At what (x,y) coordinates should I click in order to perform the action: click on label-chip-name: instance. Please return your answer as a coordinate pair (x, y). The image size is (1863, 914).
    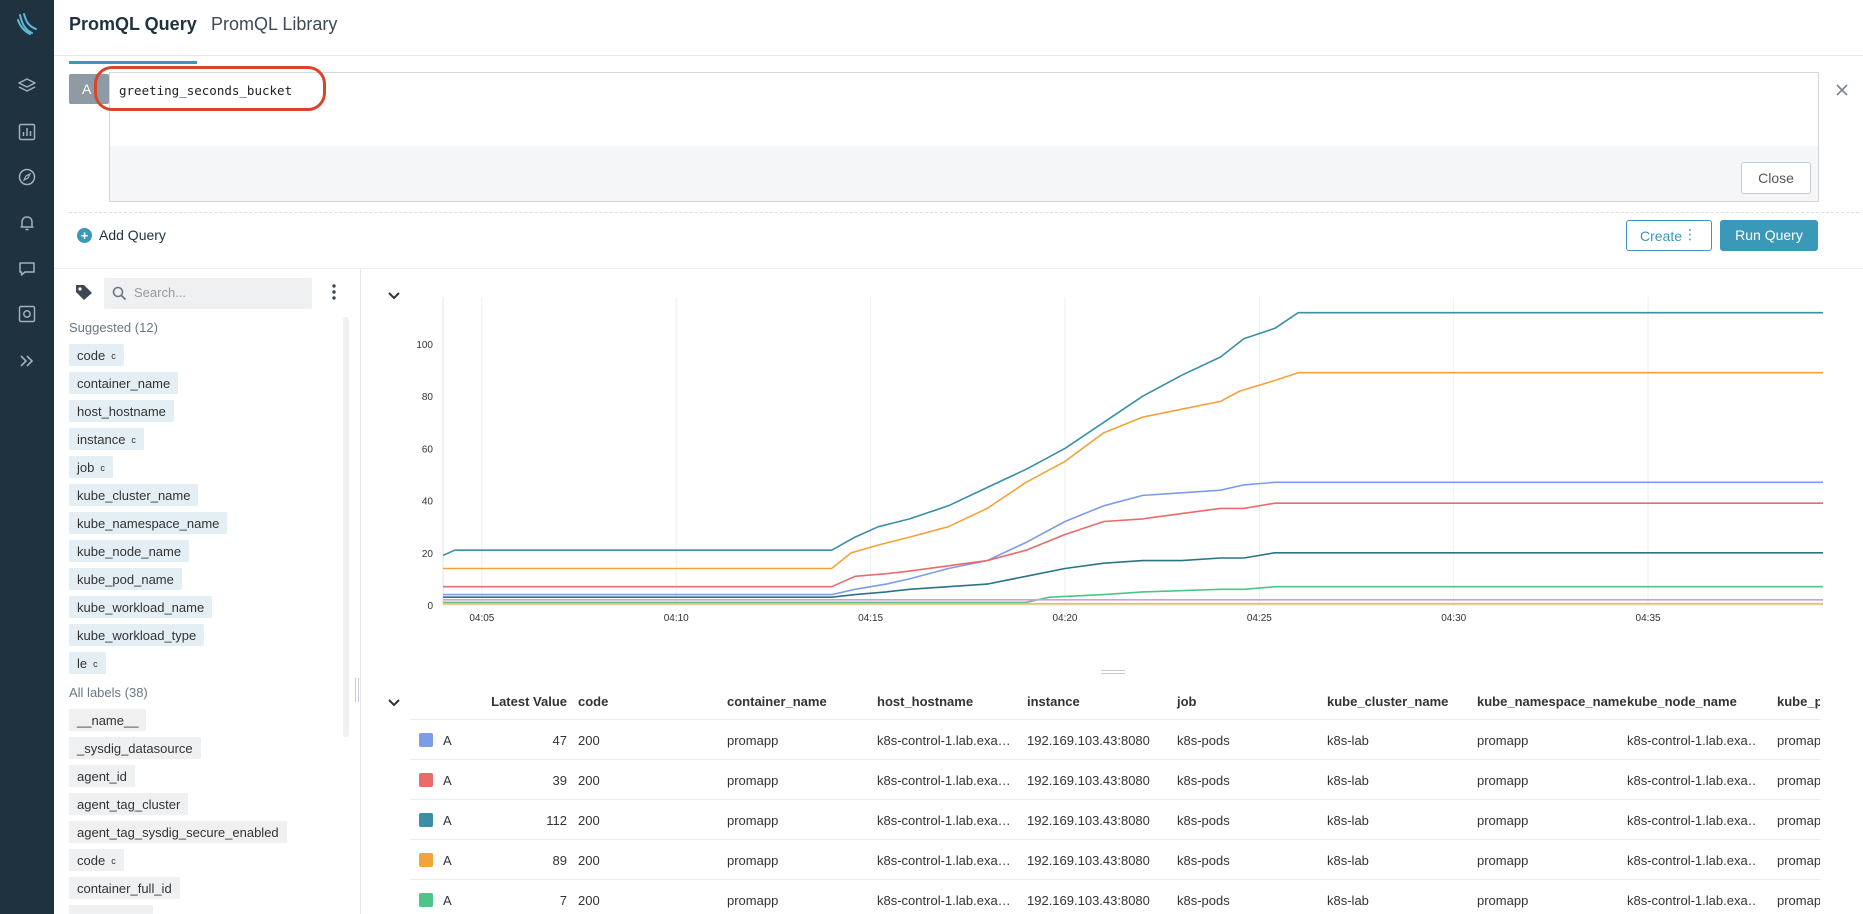
    Looking at the image, I should click on (101, 439).